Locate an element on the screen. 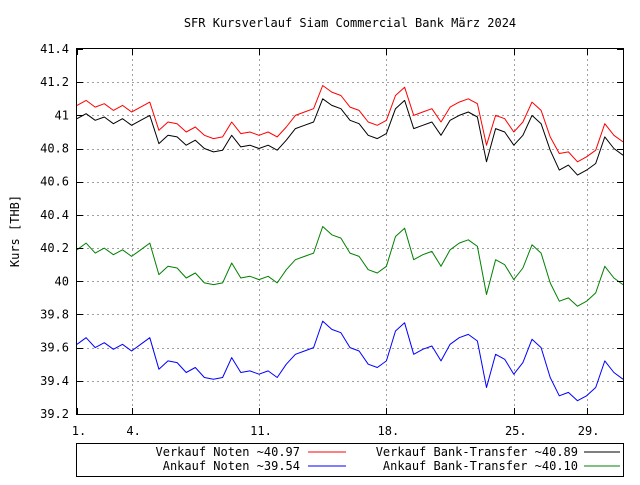  y-axis-label: Kurs [THB] is located at coordinates (15, 231).